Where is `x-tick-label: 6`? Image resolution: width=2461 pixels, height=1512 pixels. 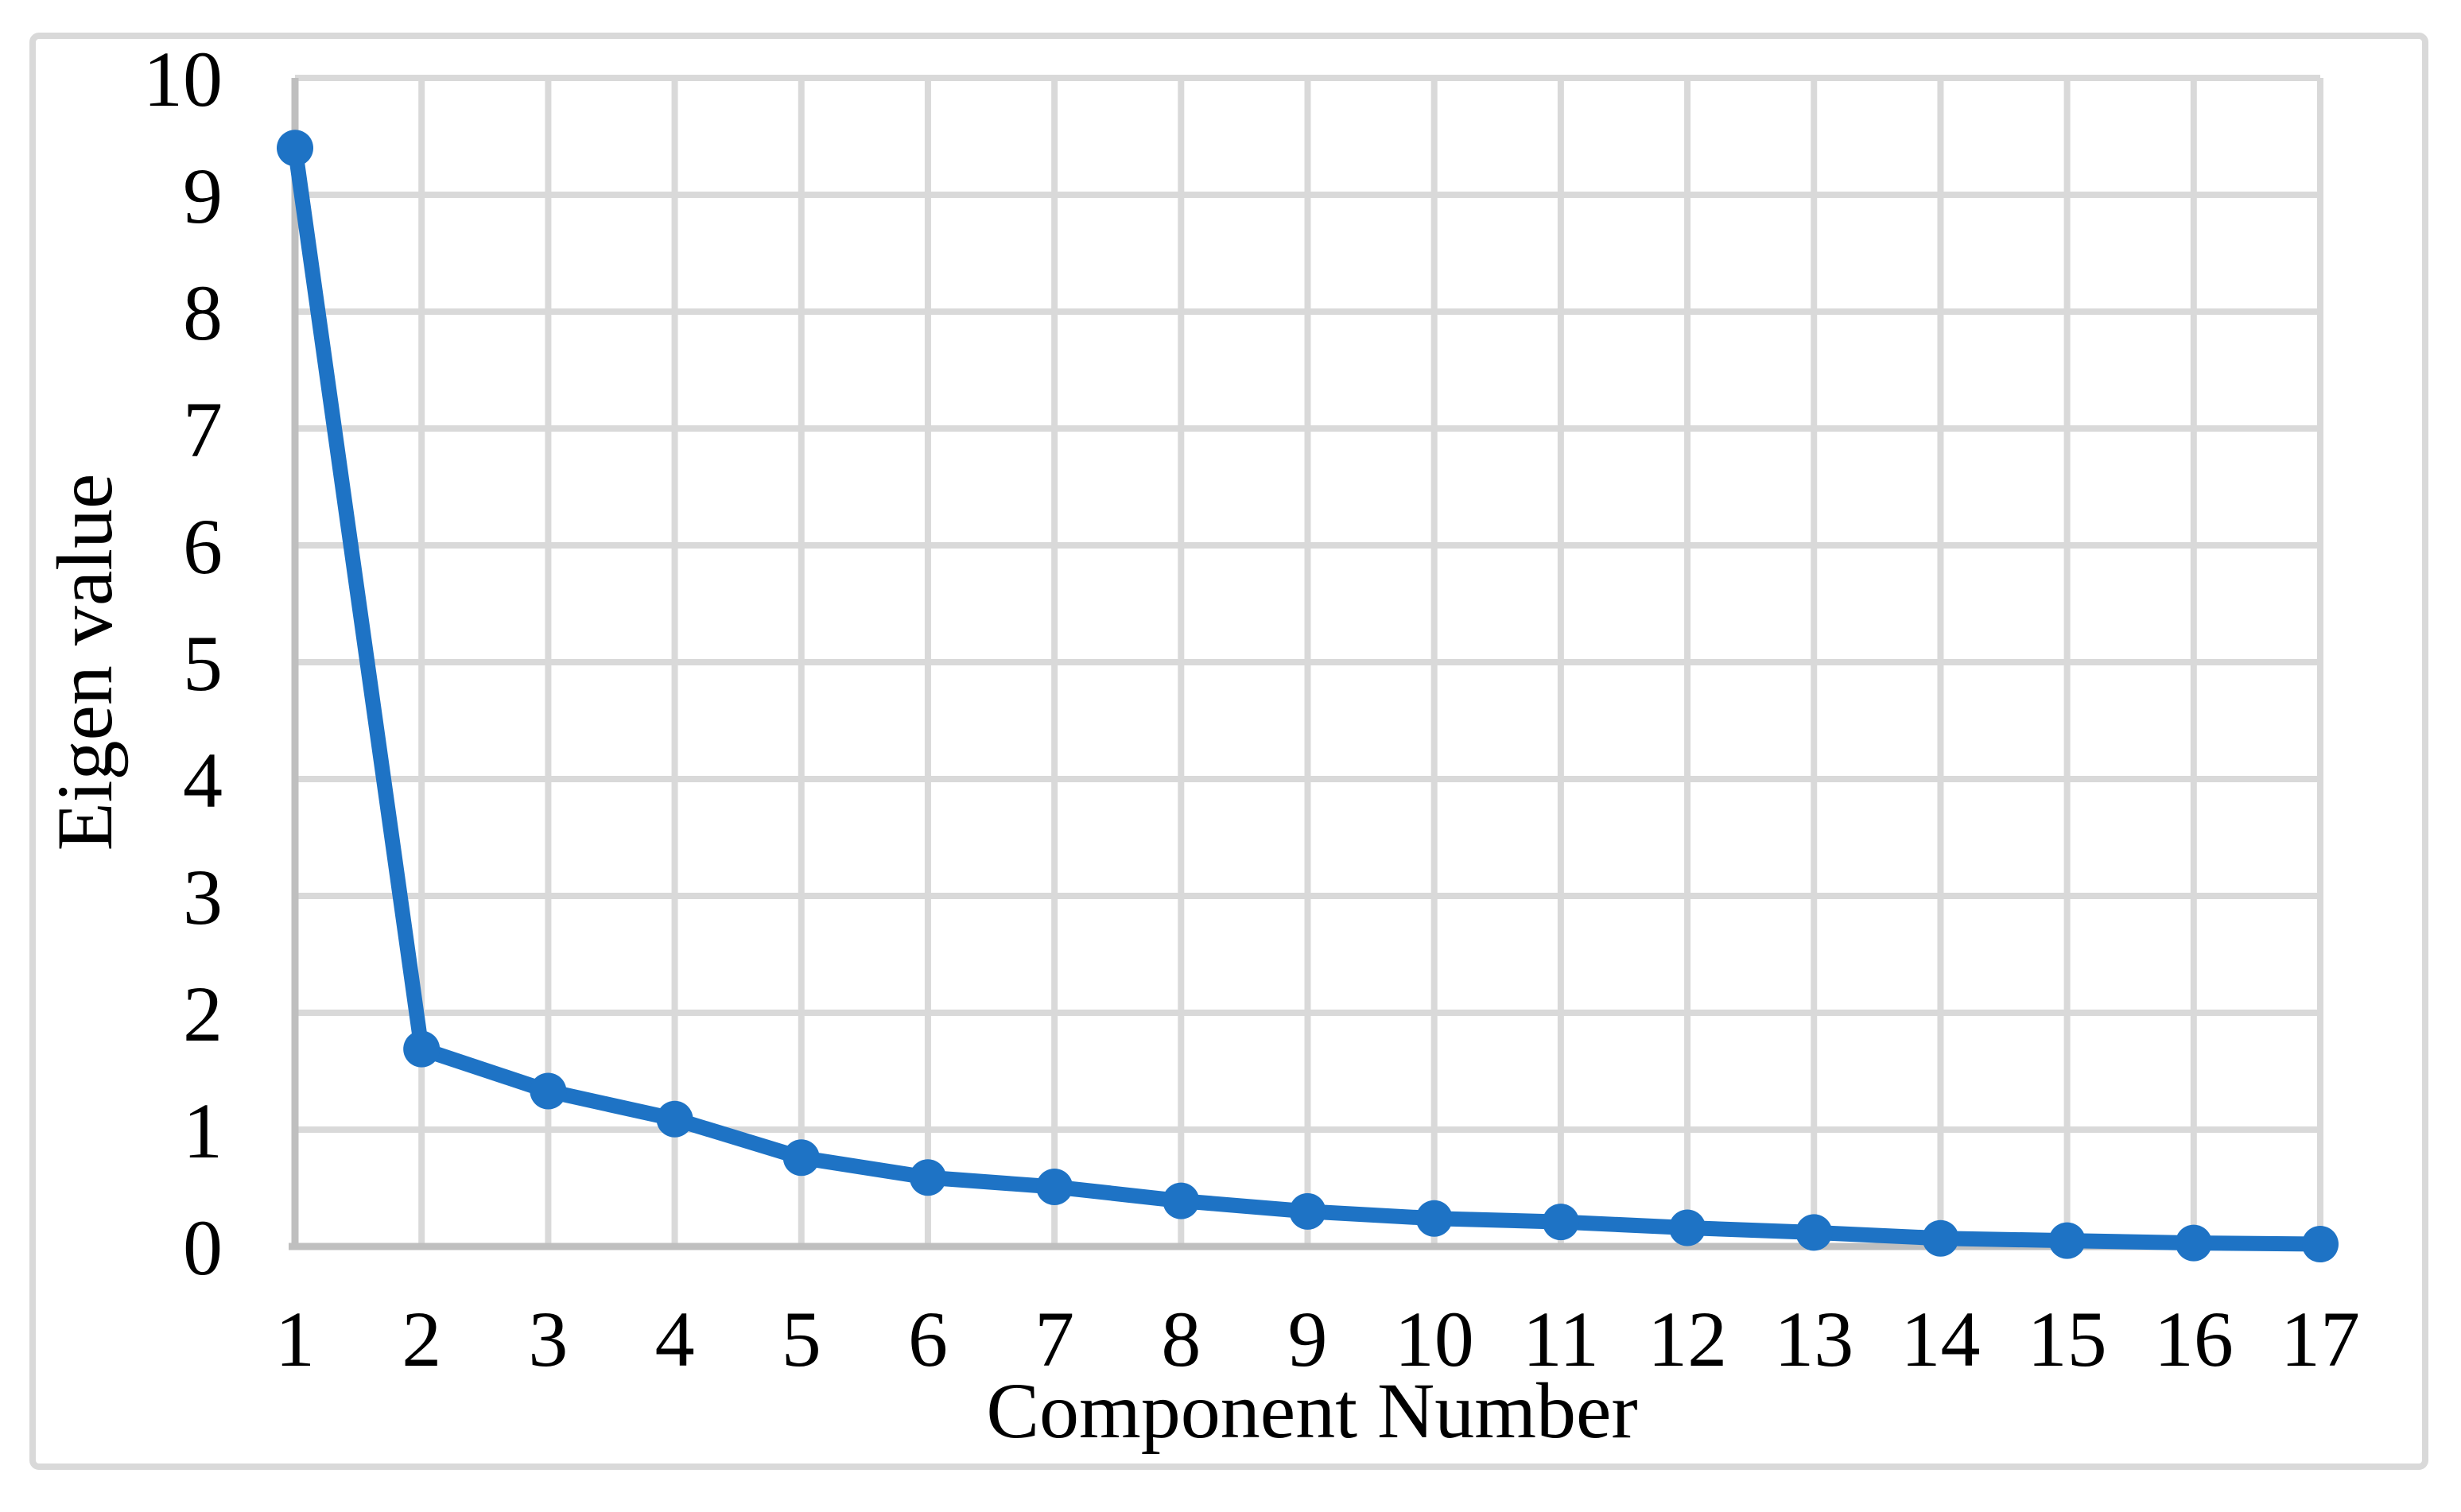 x-tick-label: 6 is located at coordinates (928, 1339).